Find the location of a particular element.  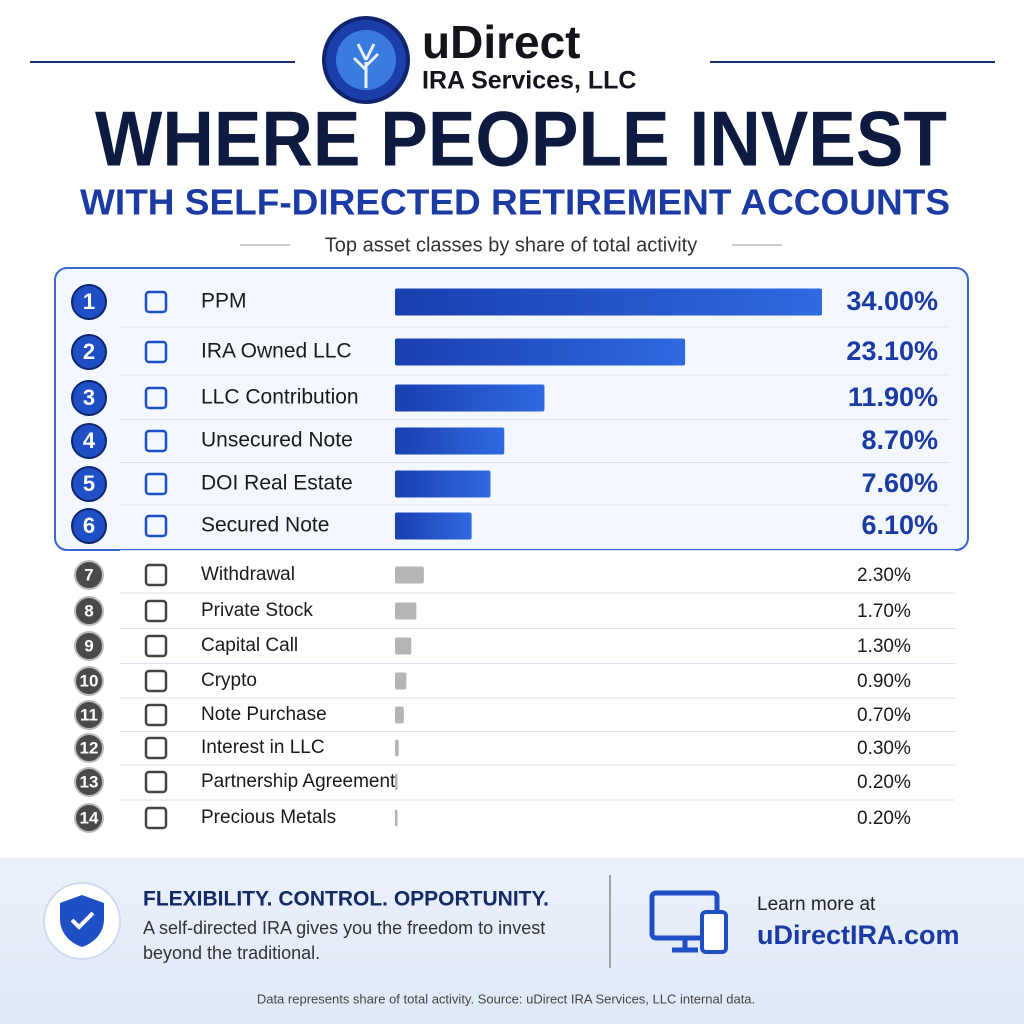

category-label: Withdrawal is located at coordinates (248, 574).